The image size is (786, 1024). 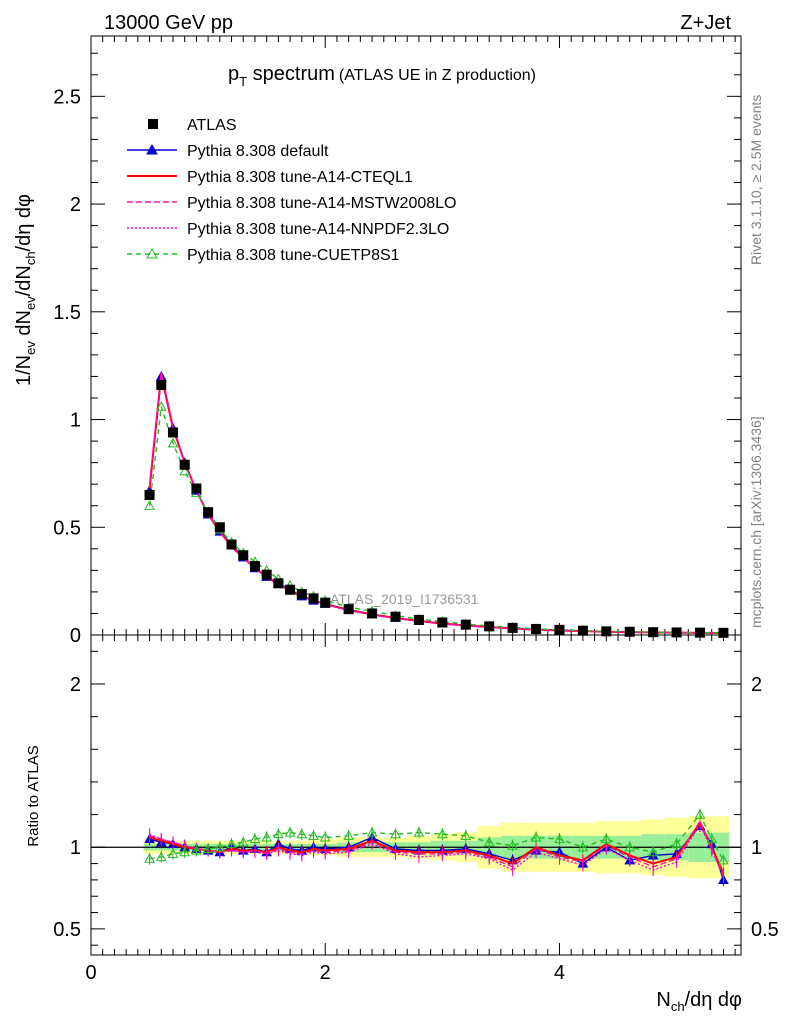 What do you see at coordinates (705, 23) in the screenshot?
I see `process-label: Z+Jet` at bounding box center [705, 23].